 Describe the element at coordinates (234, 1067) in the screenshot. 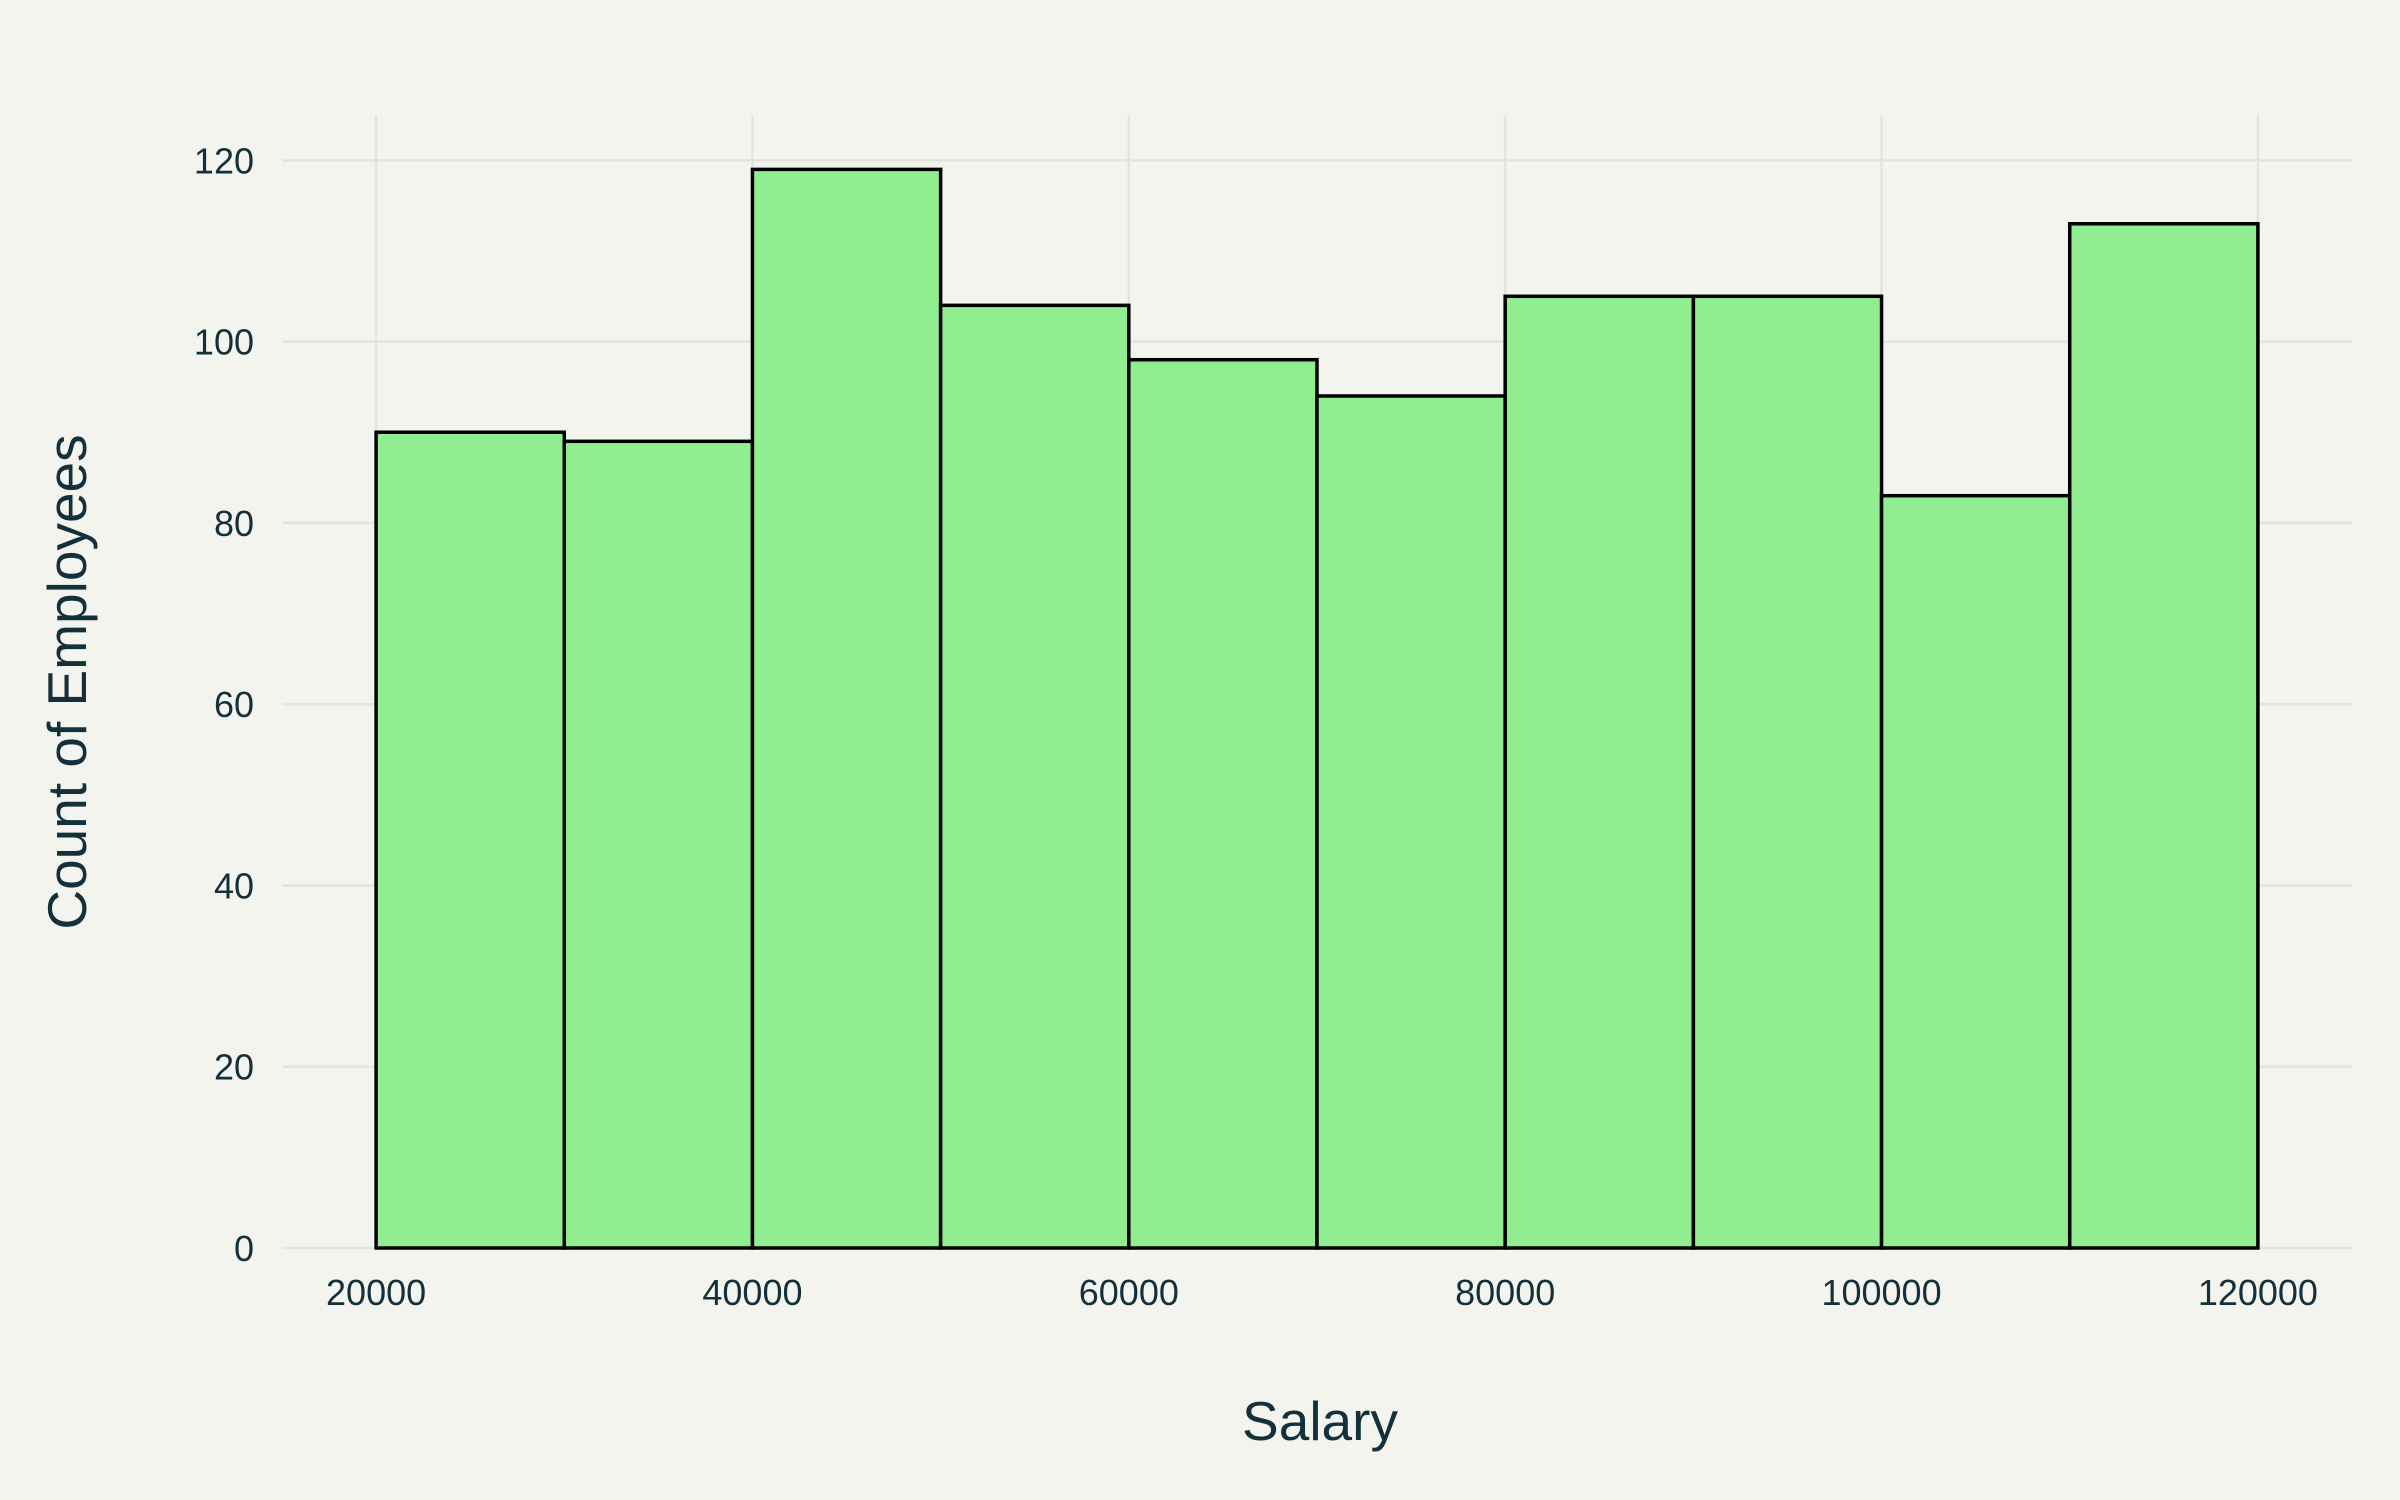

I see `y-tick-label: 20` at that location.